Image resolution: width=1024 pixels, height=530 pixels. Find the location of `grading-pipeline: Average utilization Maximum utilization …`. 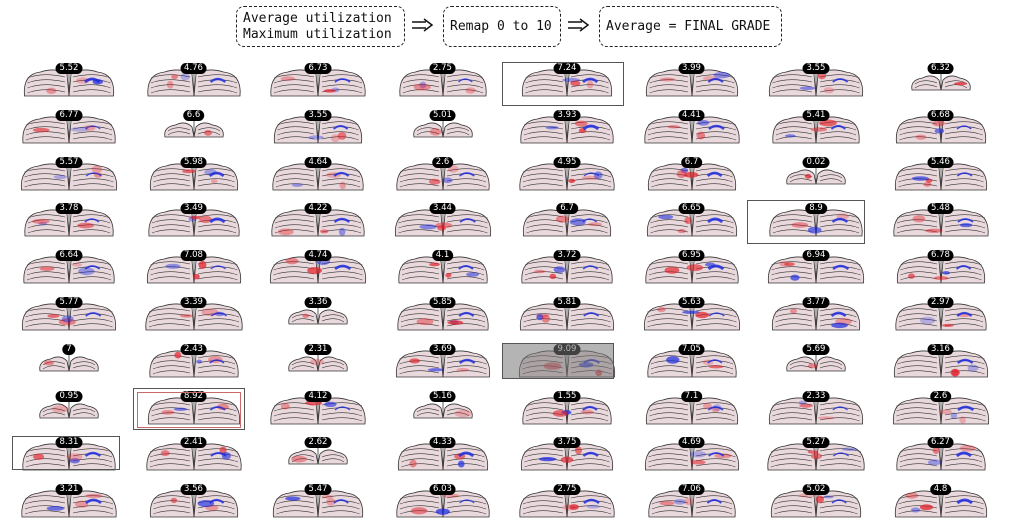

grading-pipeline: Average utilization Maximum utilization … is located at coordinates (512, 28).